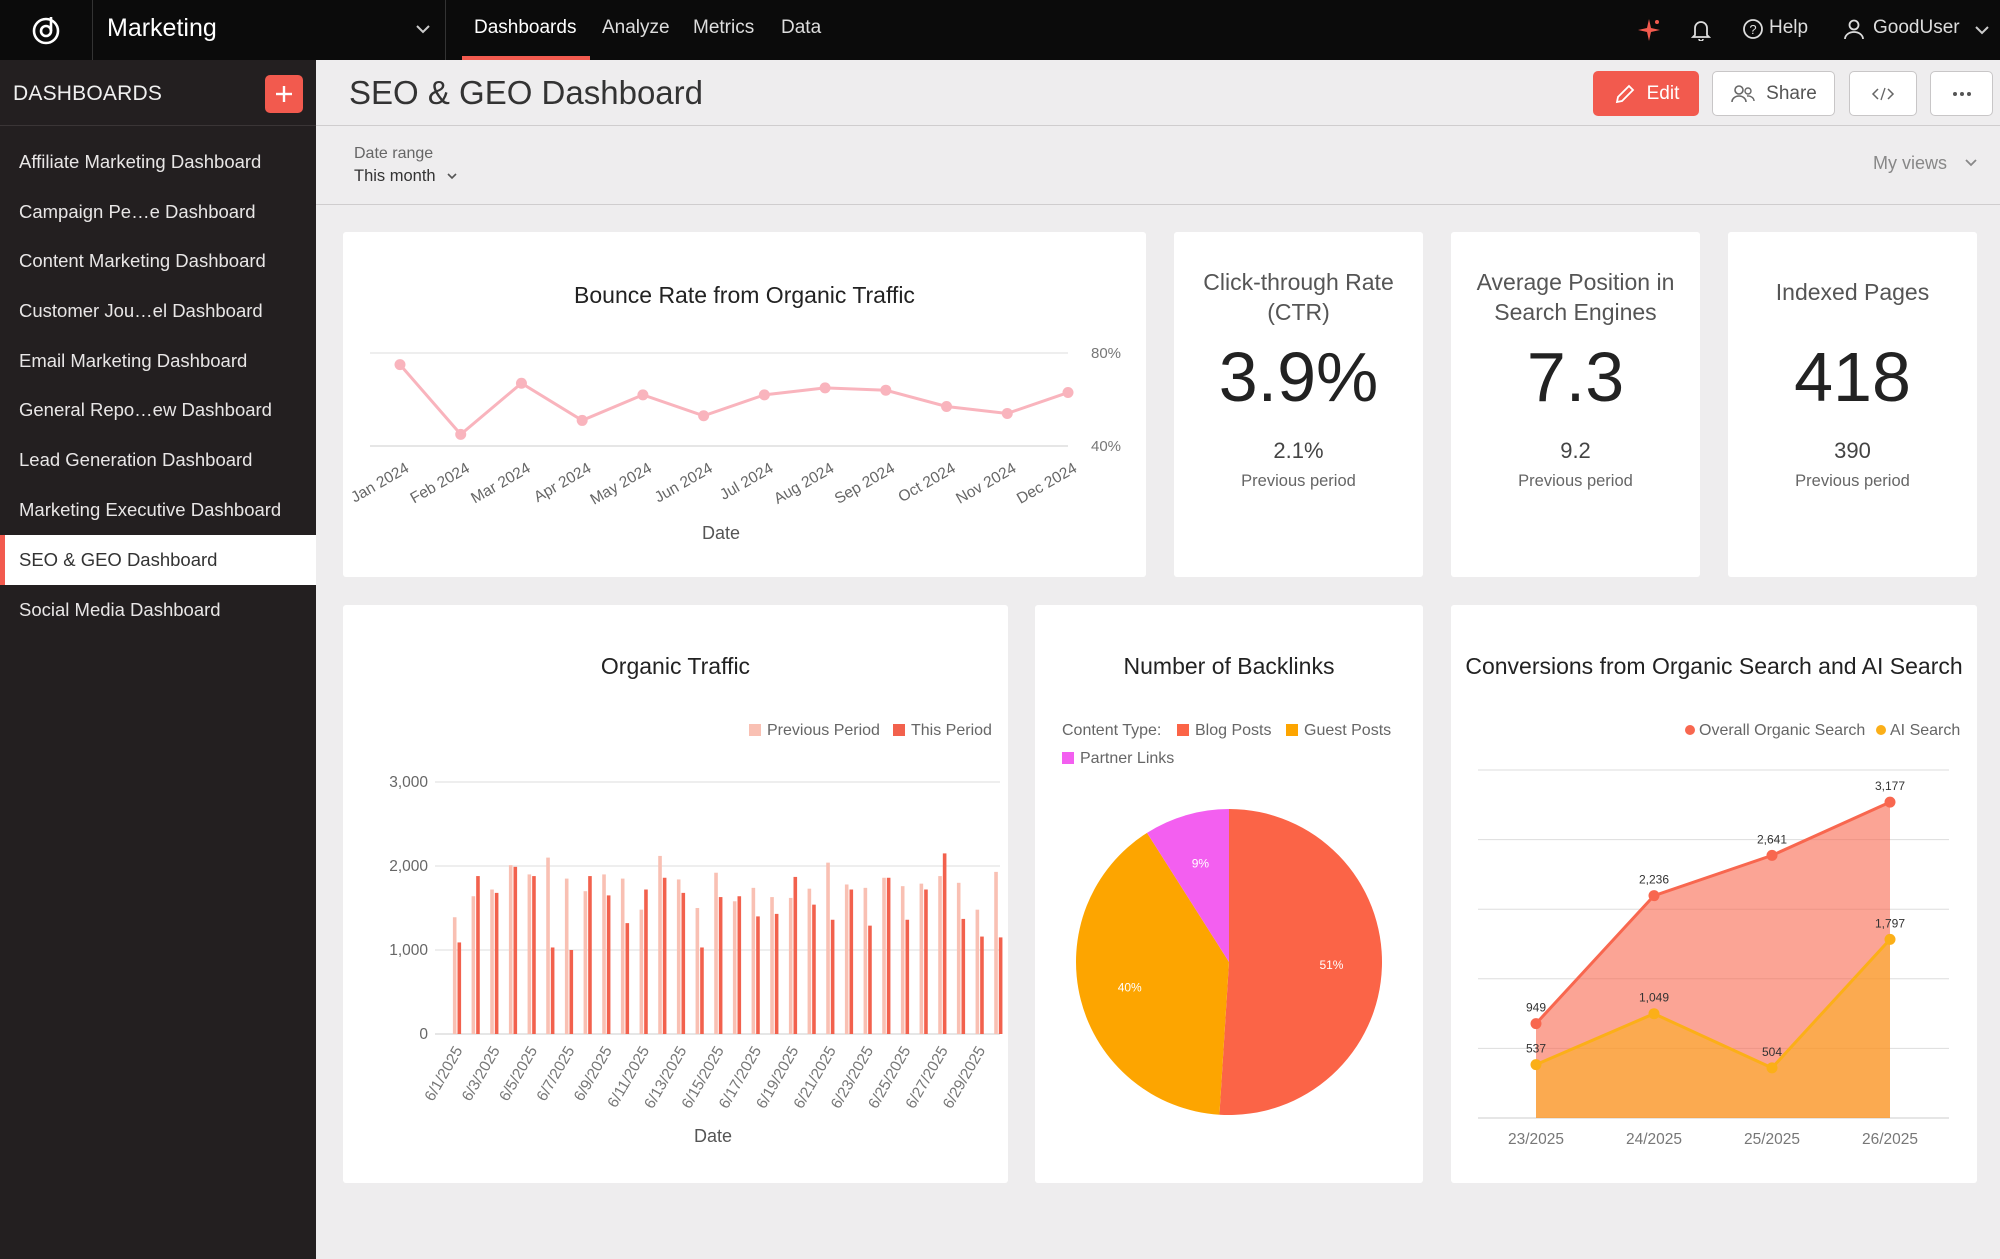  I want to click on ai-line, so click(1713, 1004).